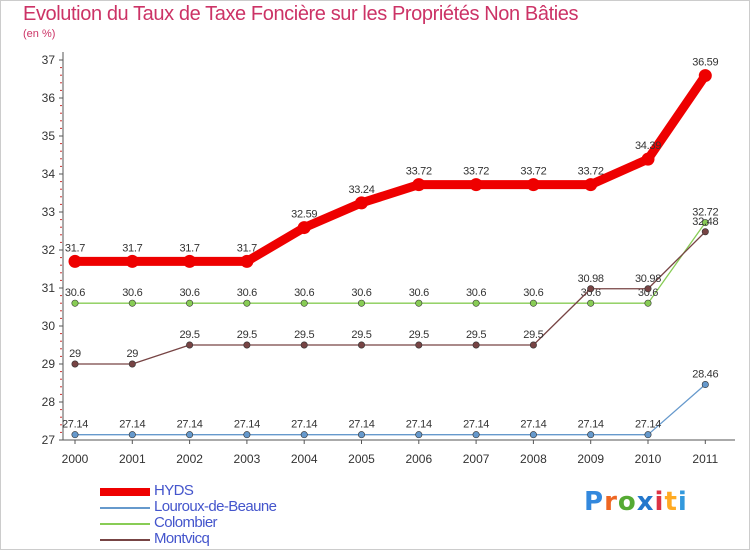 The height and width of the screenshot is (550, 750). Describe the element at coordinates (361, 459) in the screenshot. I see `x-tick-label: 2005` at that location.